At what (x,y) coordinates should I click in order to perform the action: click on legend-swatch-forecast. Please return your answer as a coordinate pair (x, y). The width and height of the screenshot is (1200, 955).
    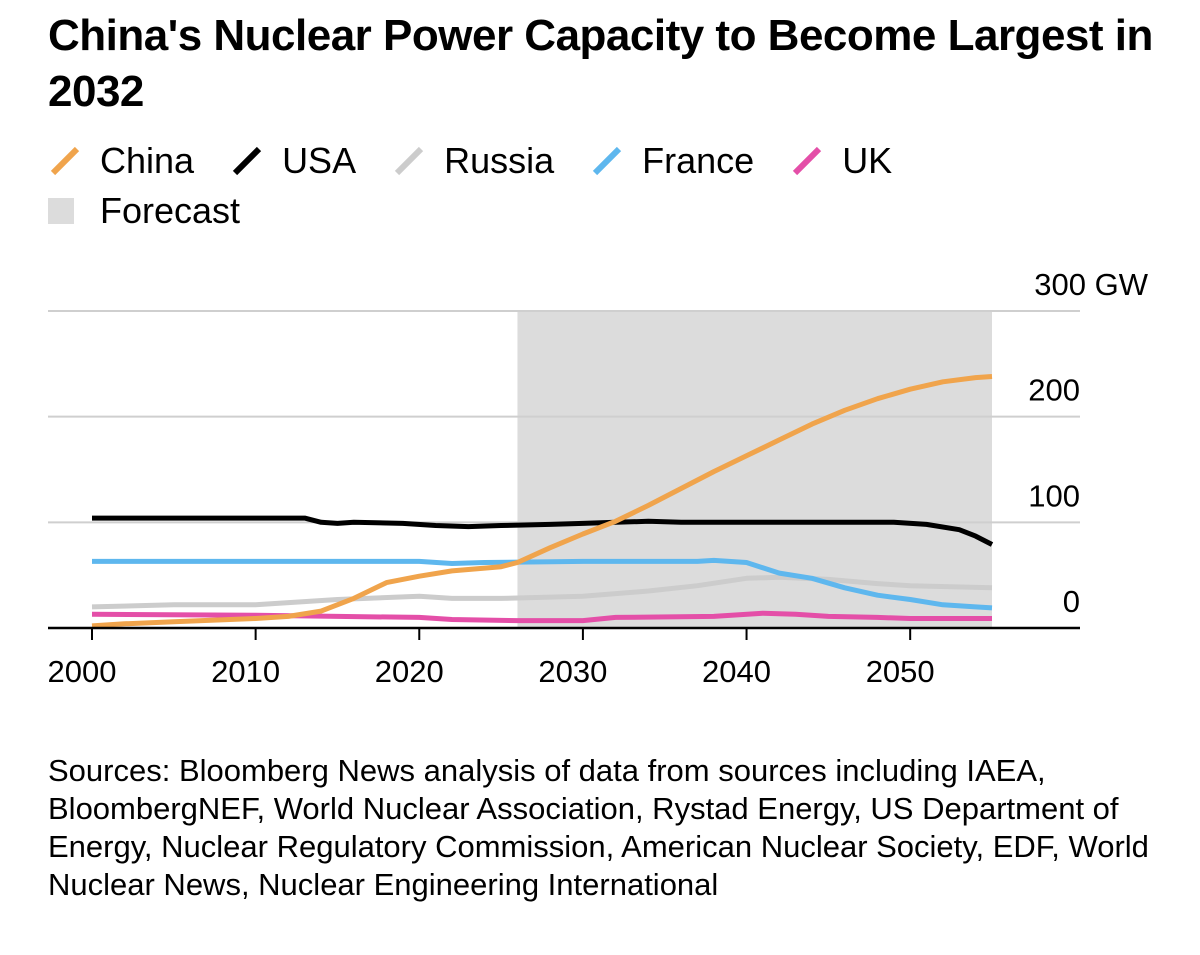
    Looking at the image, I should click on (61, 211).